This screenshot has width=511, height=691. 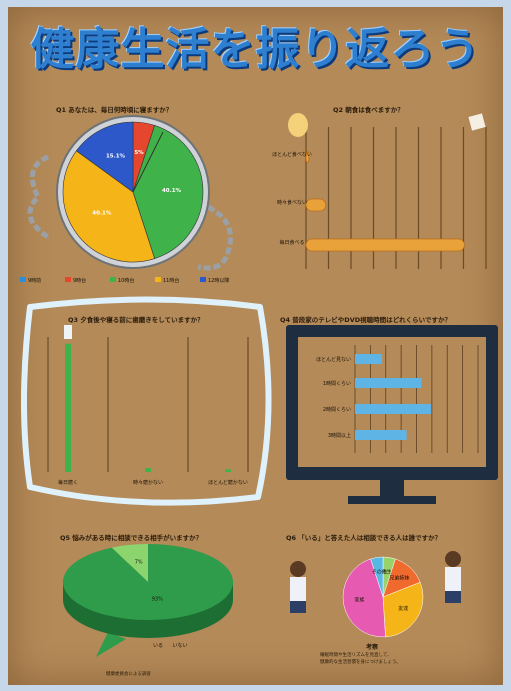 What do you see at coordinates (148, 482) in the screenshot?
I see `q3-category-1: 時々磨かない` at bounding box center [148, 482].